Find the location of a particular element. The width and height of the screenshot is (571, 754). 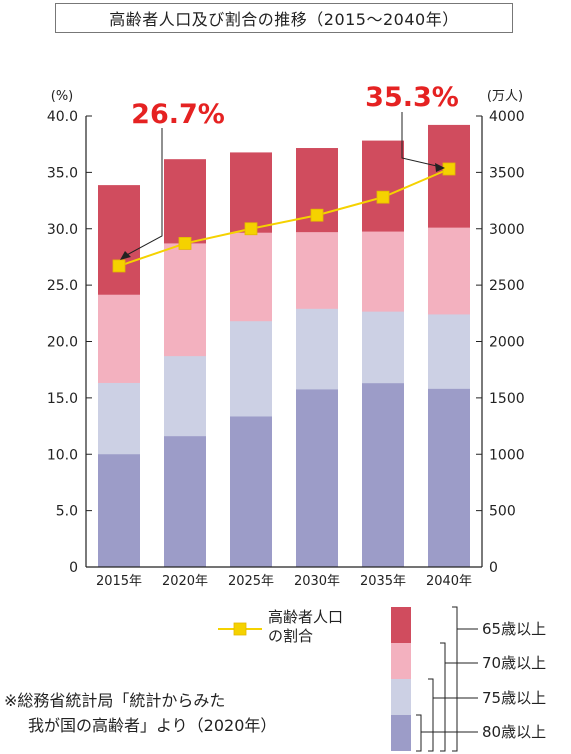

category-label: 2015年 is located at coordinates (119, 581).